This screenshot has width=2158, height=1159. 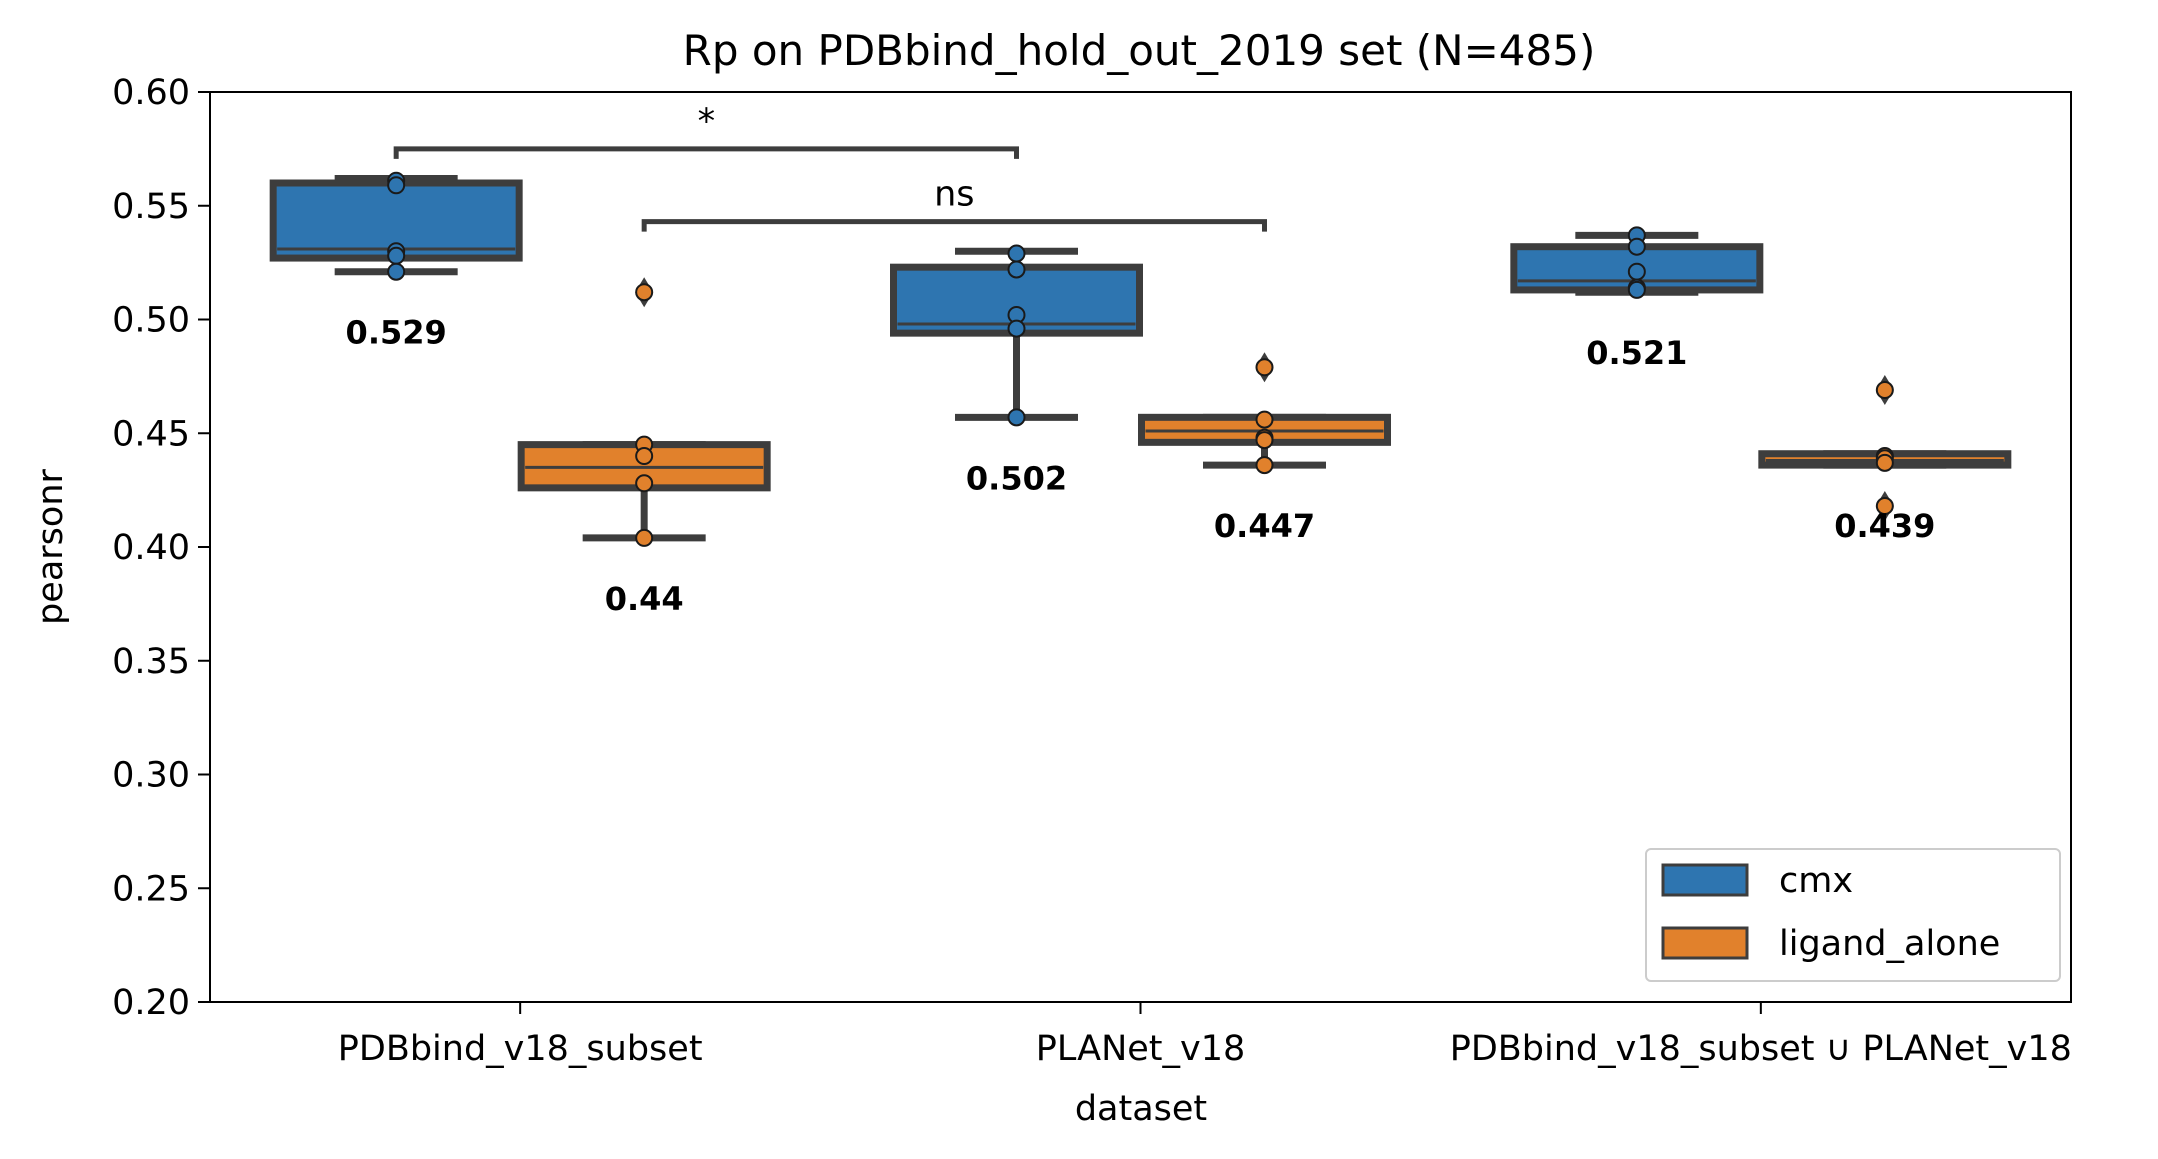 What do you see at coordinates (151, 207) in the screenshot?
I see `y-tick-label: 0.55` at bounding box center [151, 207].